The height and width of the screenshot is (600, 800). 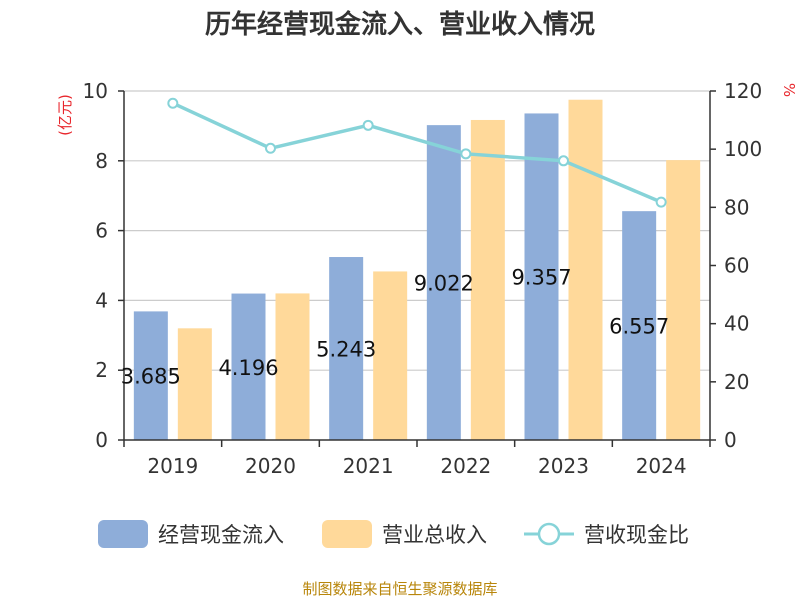 What do you see at coordinates (101, 231) in the screenshot?
I see `left-tick-label: 6` at bounding box center [101, 231].